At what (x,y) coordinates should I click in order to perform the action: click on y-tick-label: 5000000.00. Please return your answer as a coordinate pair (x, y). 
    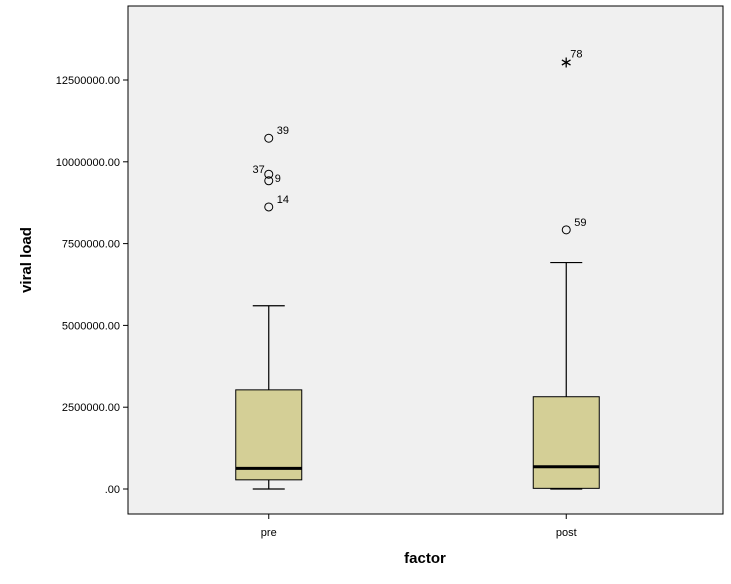
    Looking at the image, I should click on (91, 326).